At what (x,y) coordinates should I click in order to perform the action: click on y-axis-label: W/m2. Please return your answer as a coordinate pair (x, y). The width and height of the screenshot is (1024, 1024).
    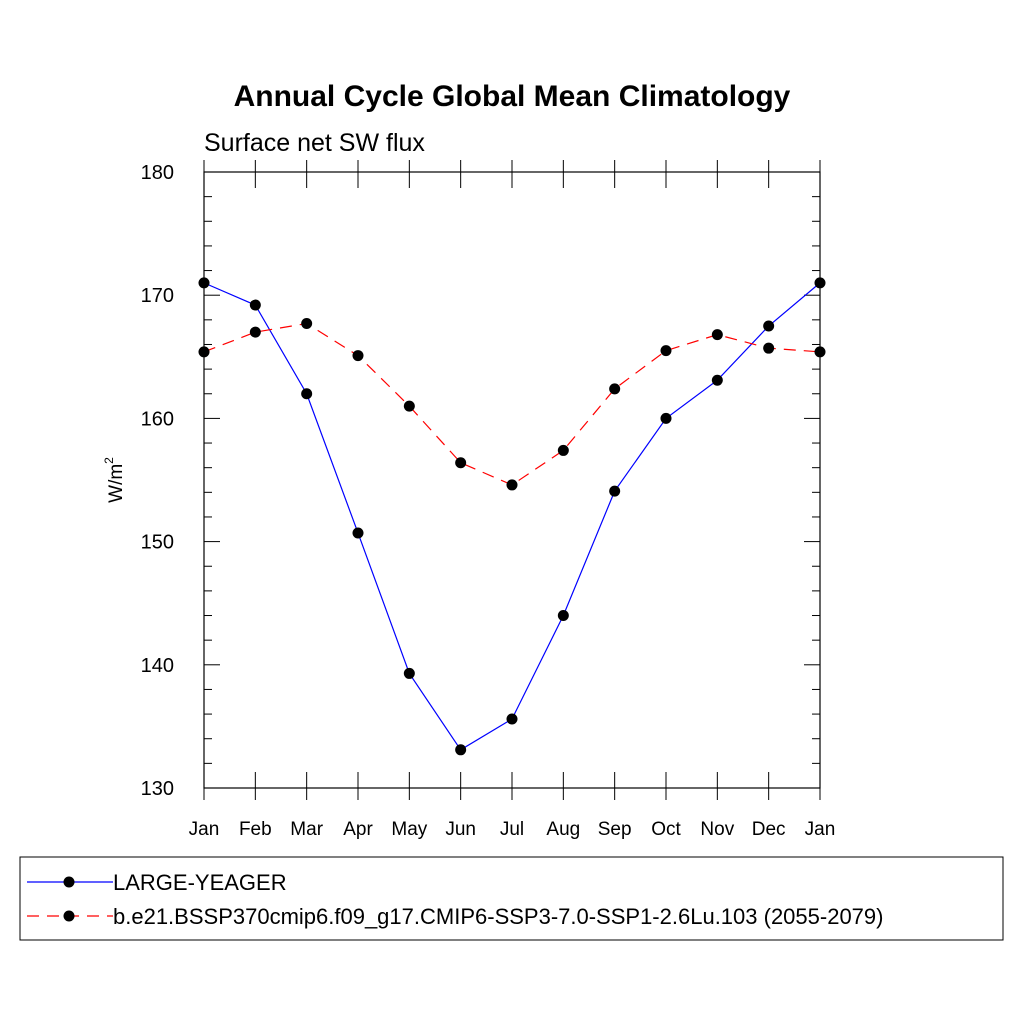
    Looking at the image, I should click on (114, 480).